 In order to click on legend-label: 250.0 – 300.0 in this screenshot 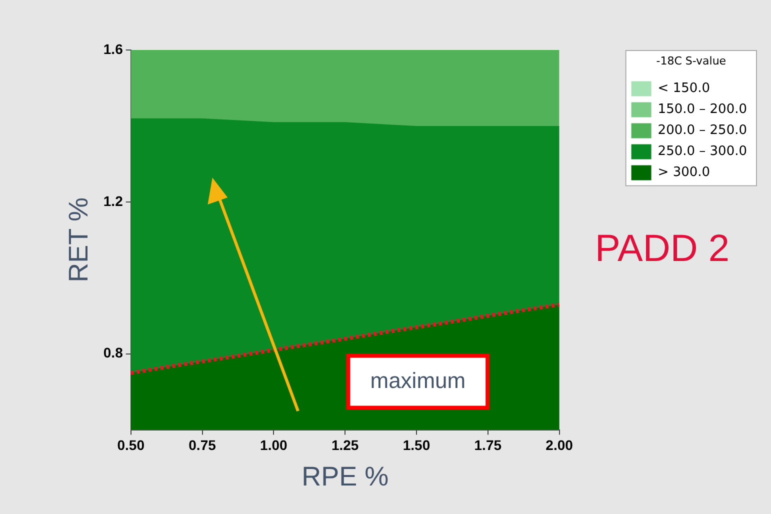, I will do `click(703, 152)`.